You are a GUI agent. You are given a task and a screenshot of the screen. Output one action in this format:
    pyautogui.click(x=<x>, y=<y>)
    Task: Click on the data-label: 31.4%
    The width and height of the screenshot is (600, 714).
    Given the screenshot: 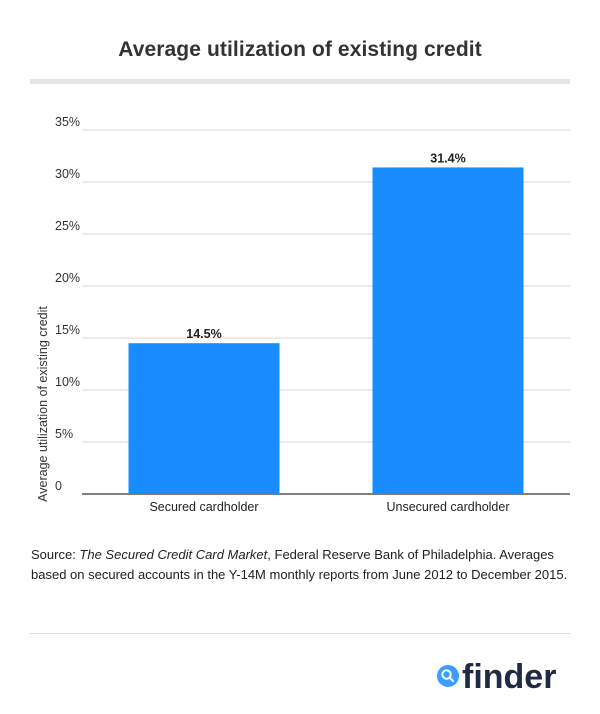 What is the action you would take?
    pyautogui.click(x=447, y=158)
    